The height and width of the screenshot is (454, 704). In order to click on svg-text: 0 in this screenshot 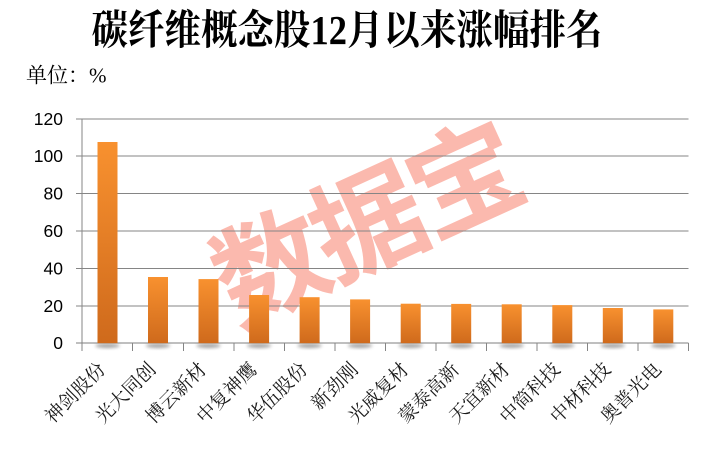, I will do `click(58, 343)`.